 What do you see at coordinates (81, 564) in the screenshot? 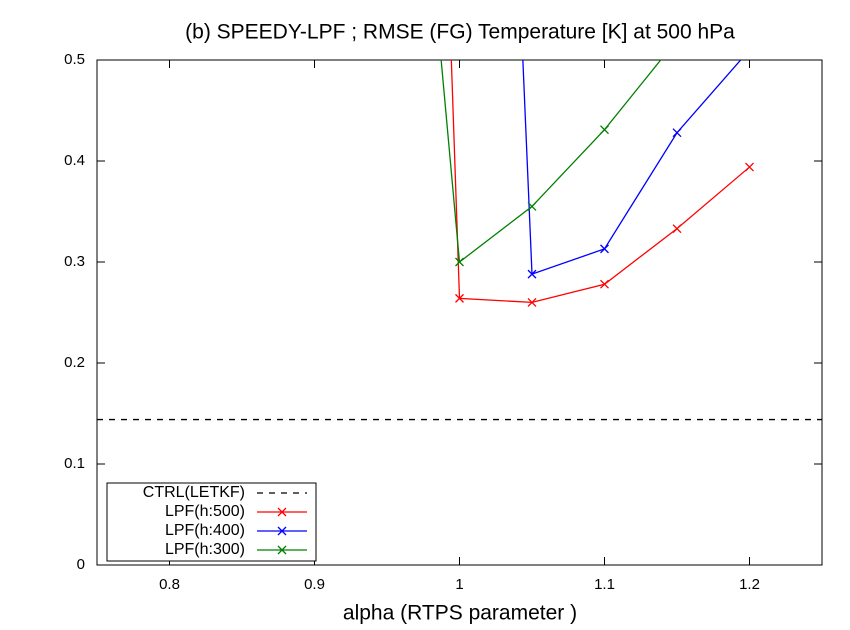
I see `y-tick-label: 0` at bounding box center [81, 564].